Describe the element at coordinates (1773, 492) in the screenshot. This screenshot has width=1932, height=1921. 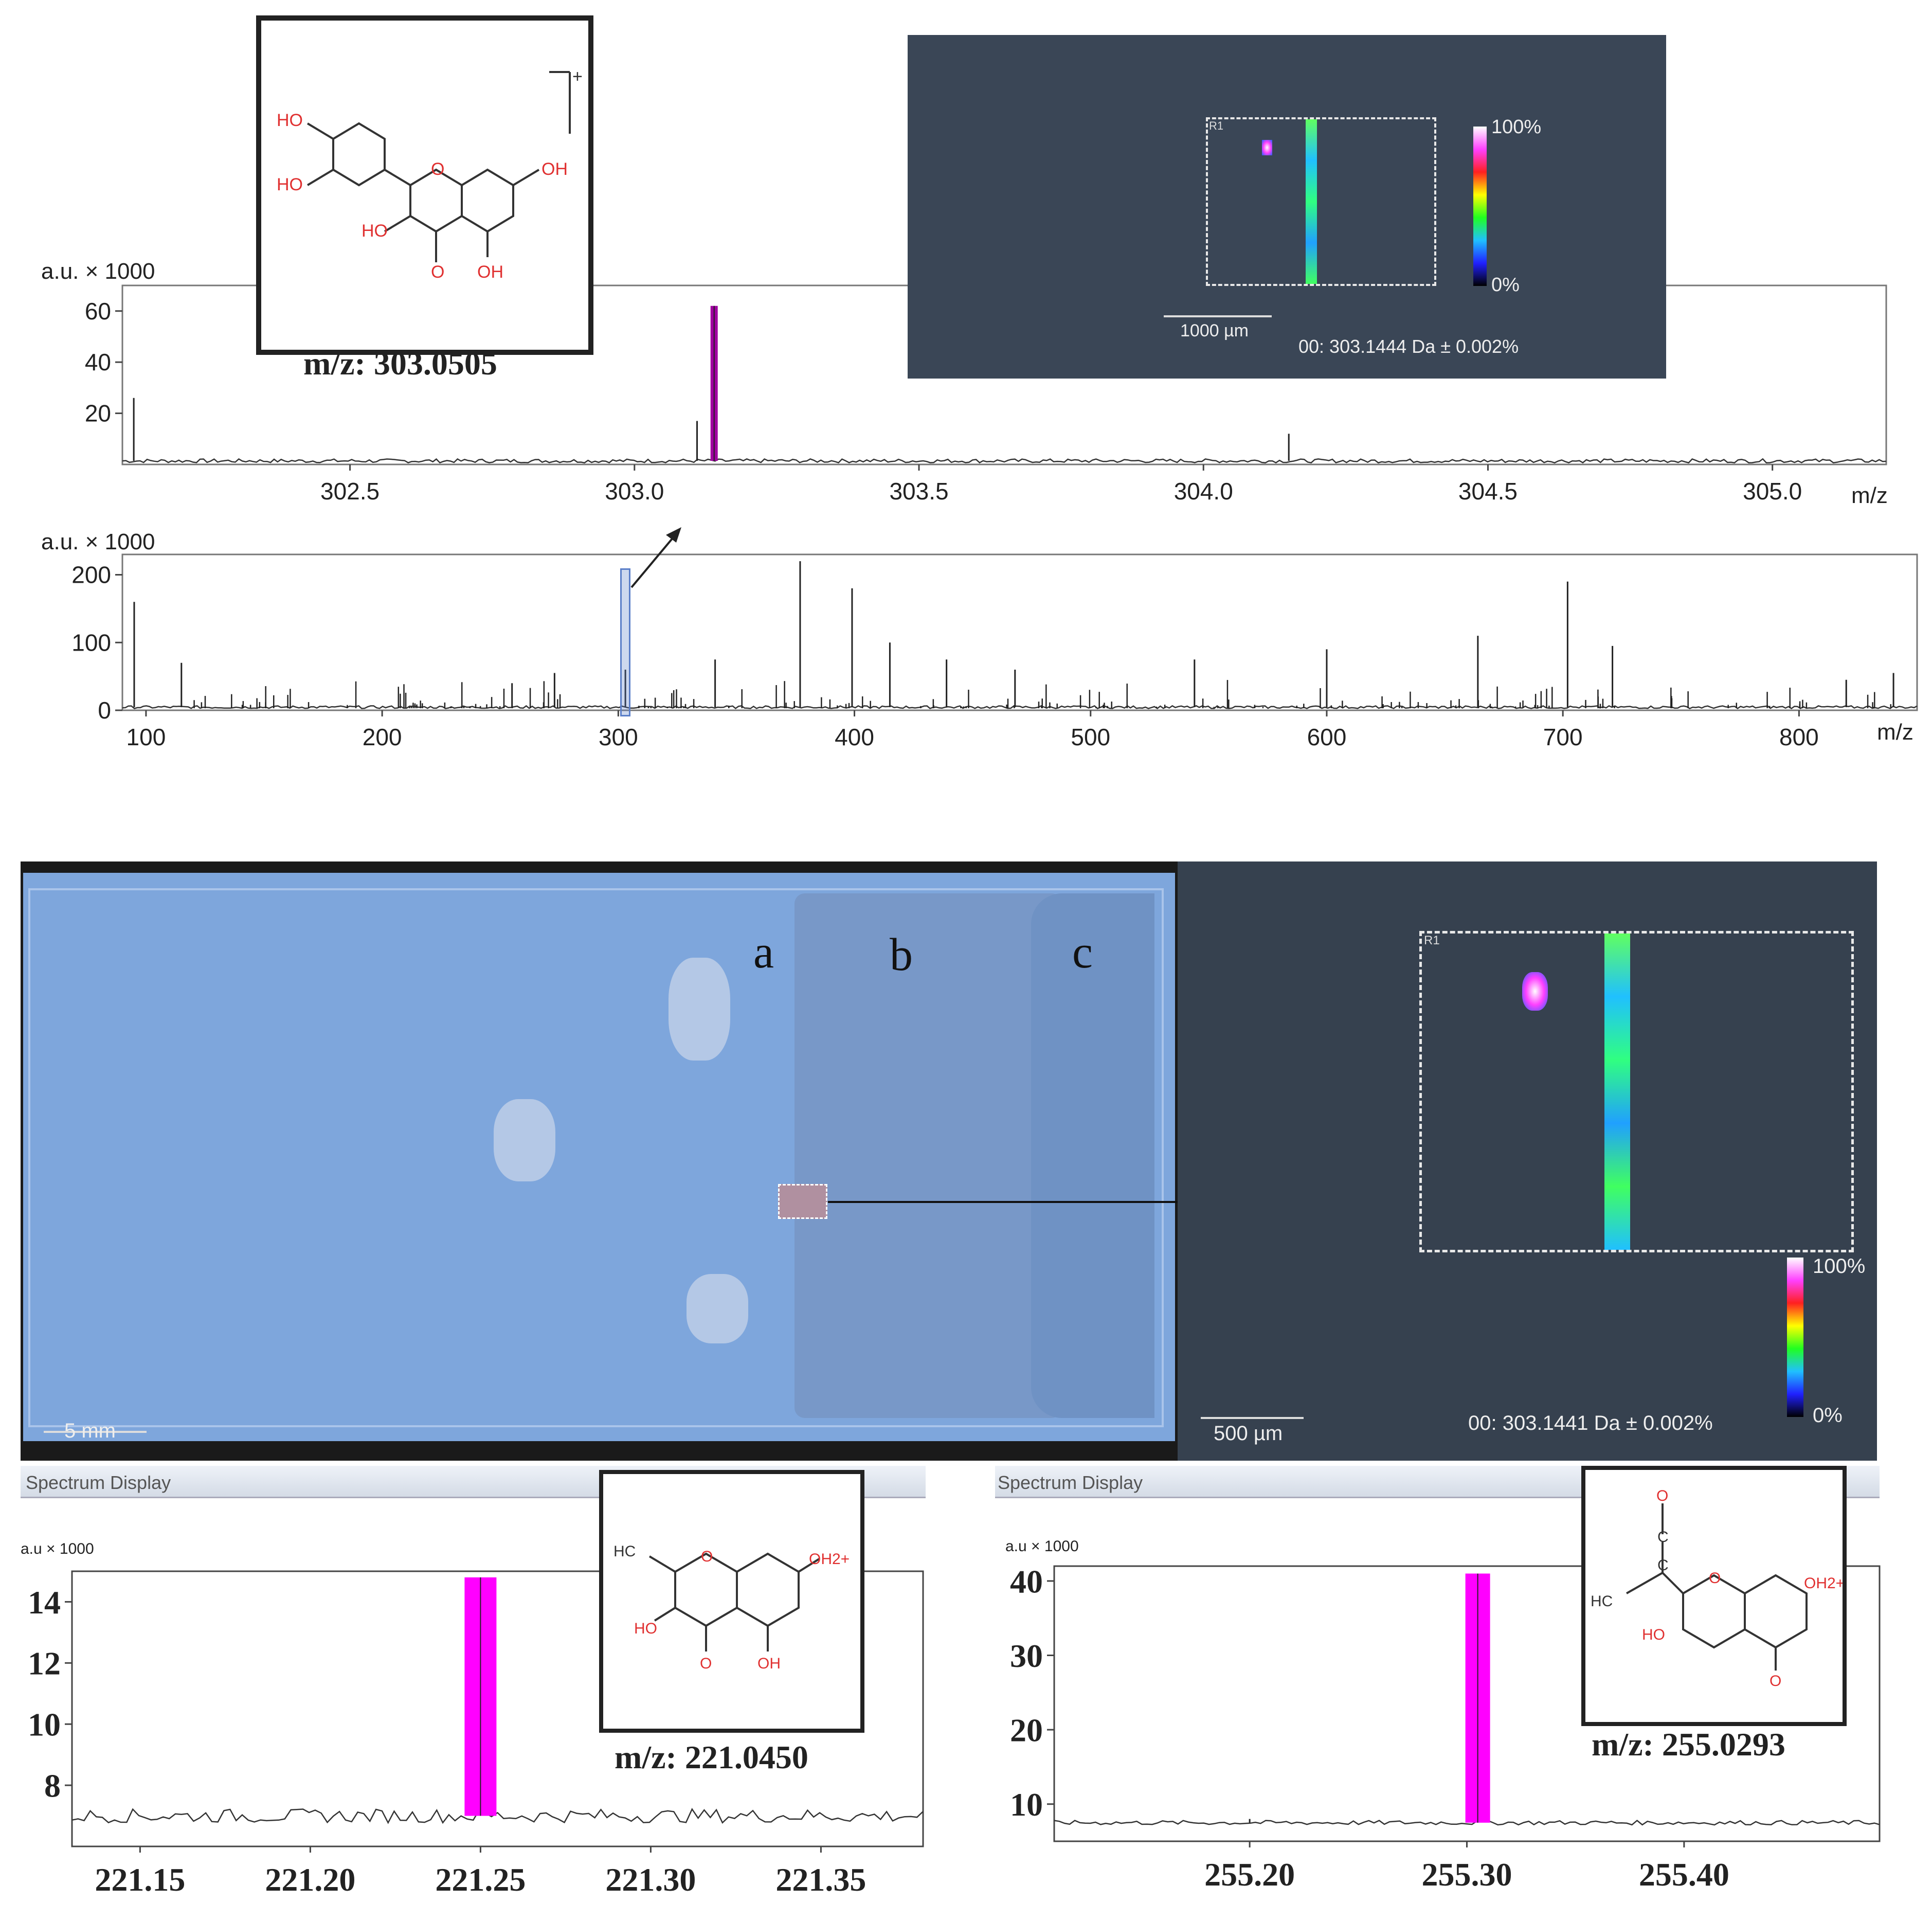
I see `xtick-label: 305.0` at that location.